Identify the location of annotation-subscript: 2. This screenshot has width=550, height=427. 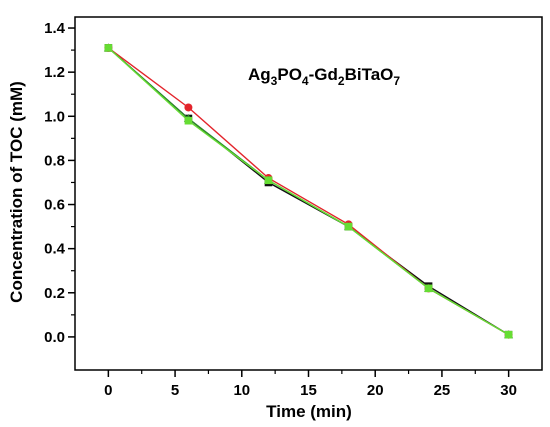
(341, 81).